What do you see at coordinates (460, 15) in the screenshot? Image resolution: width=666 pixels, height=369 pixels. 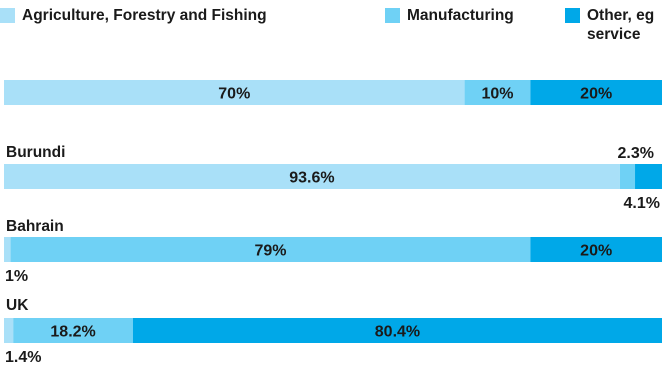 I see `legend-label-manufacturing: Manufacturing` at bounding box center [460, 15].